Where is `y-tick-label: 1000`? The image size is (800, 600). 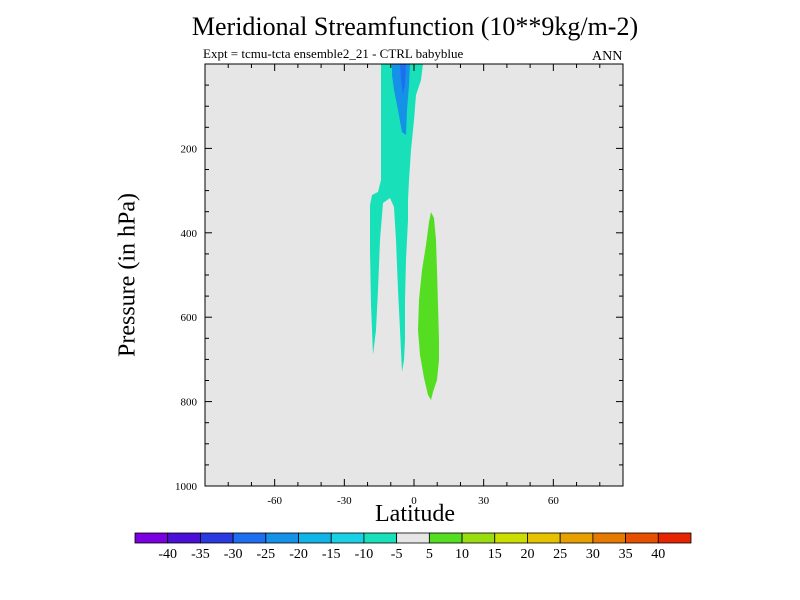 y-tick-label: 1000 is located at coordinates (186, 487).